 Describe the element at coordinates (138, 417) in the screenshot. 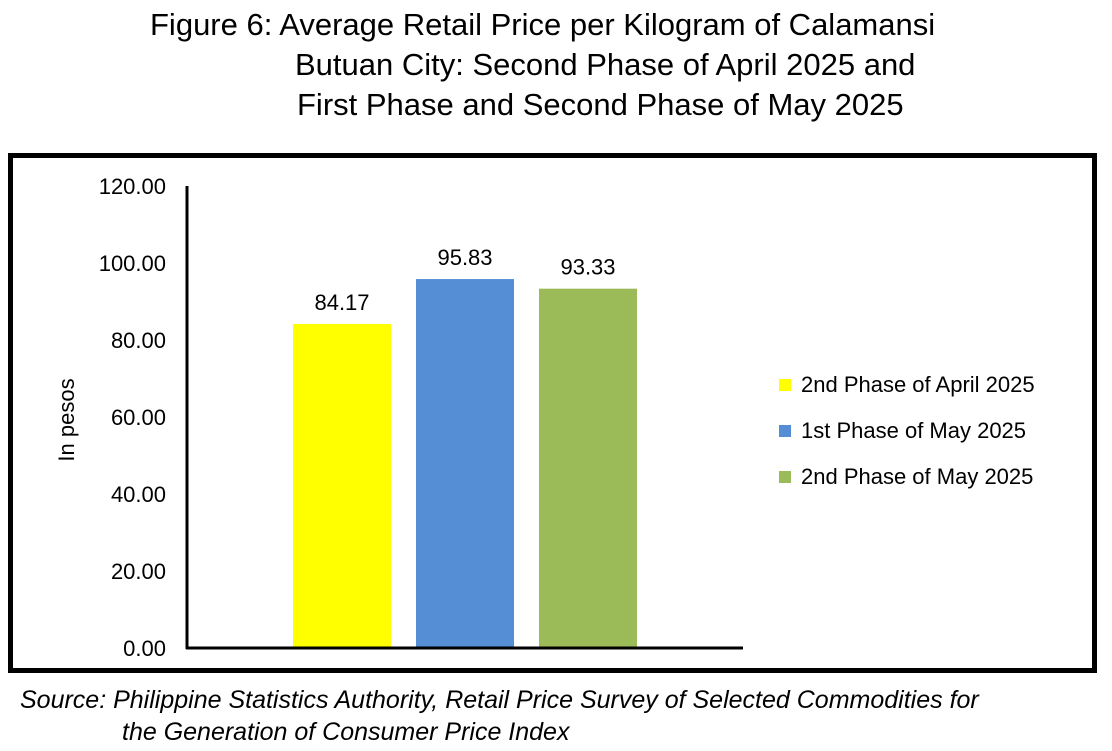

I see `y-tick-label: 60.00` at that location.